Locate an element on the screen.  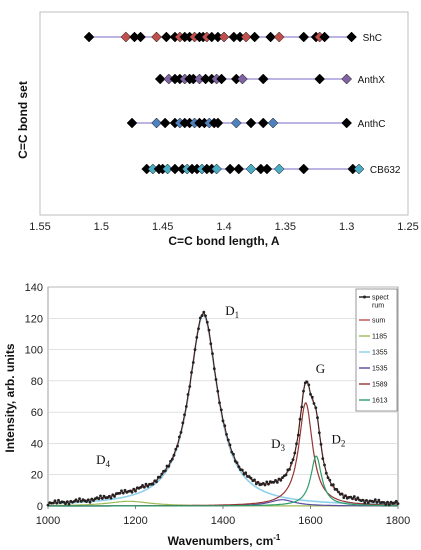
peak-label-sub: 1 is located at coordinates (237, 315).